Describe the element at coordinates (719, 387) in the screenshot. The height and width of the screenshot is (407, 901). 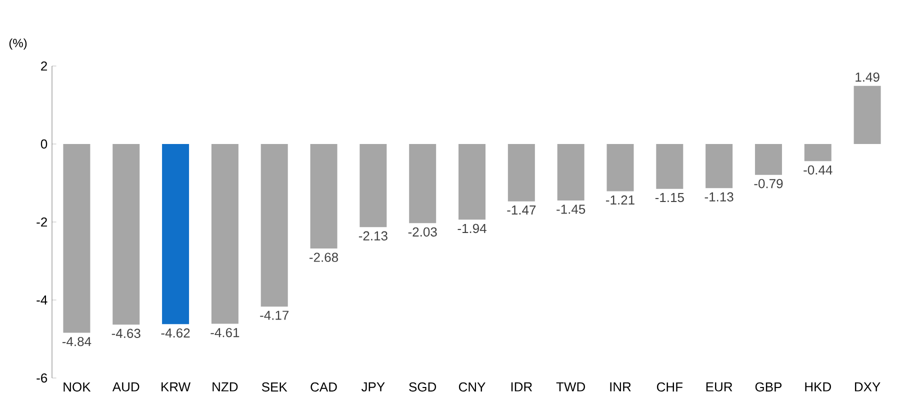
I see `x-tick-label: EUR` at that location.